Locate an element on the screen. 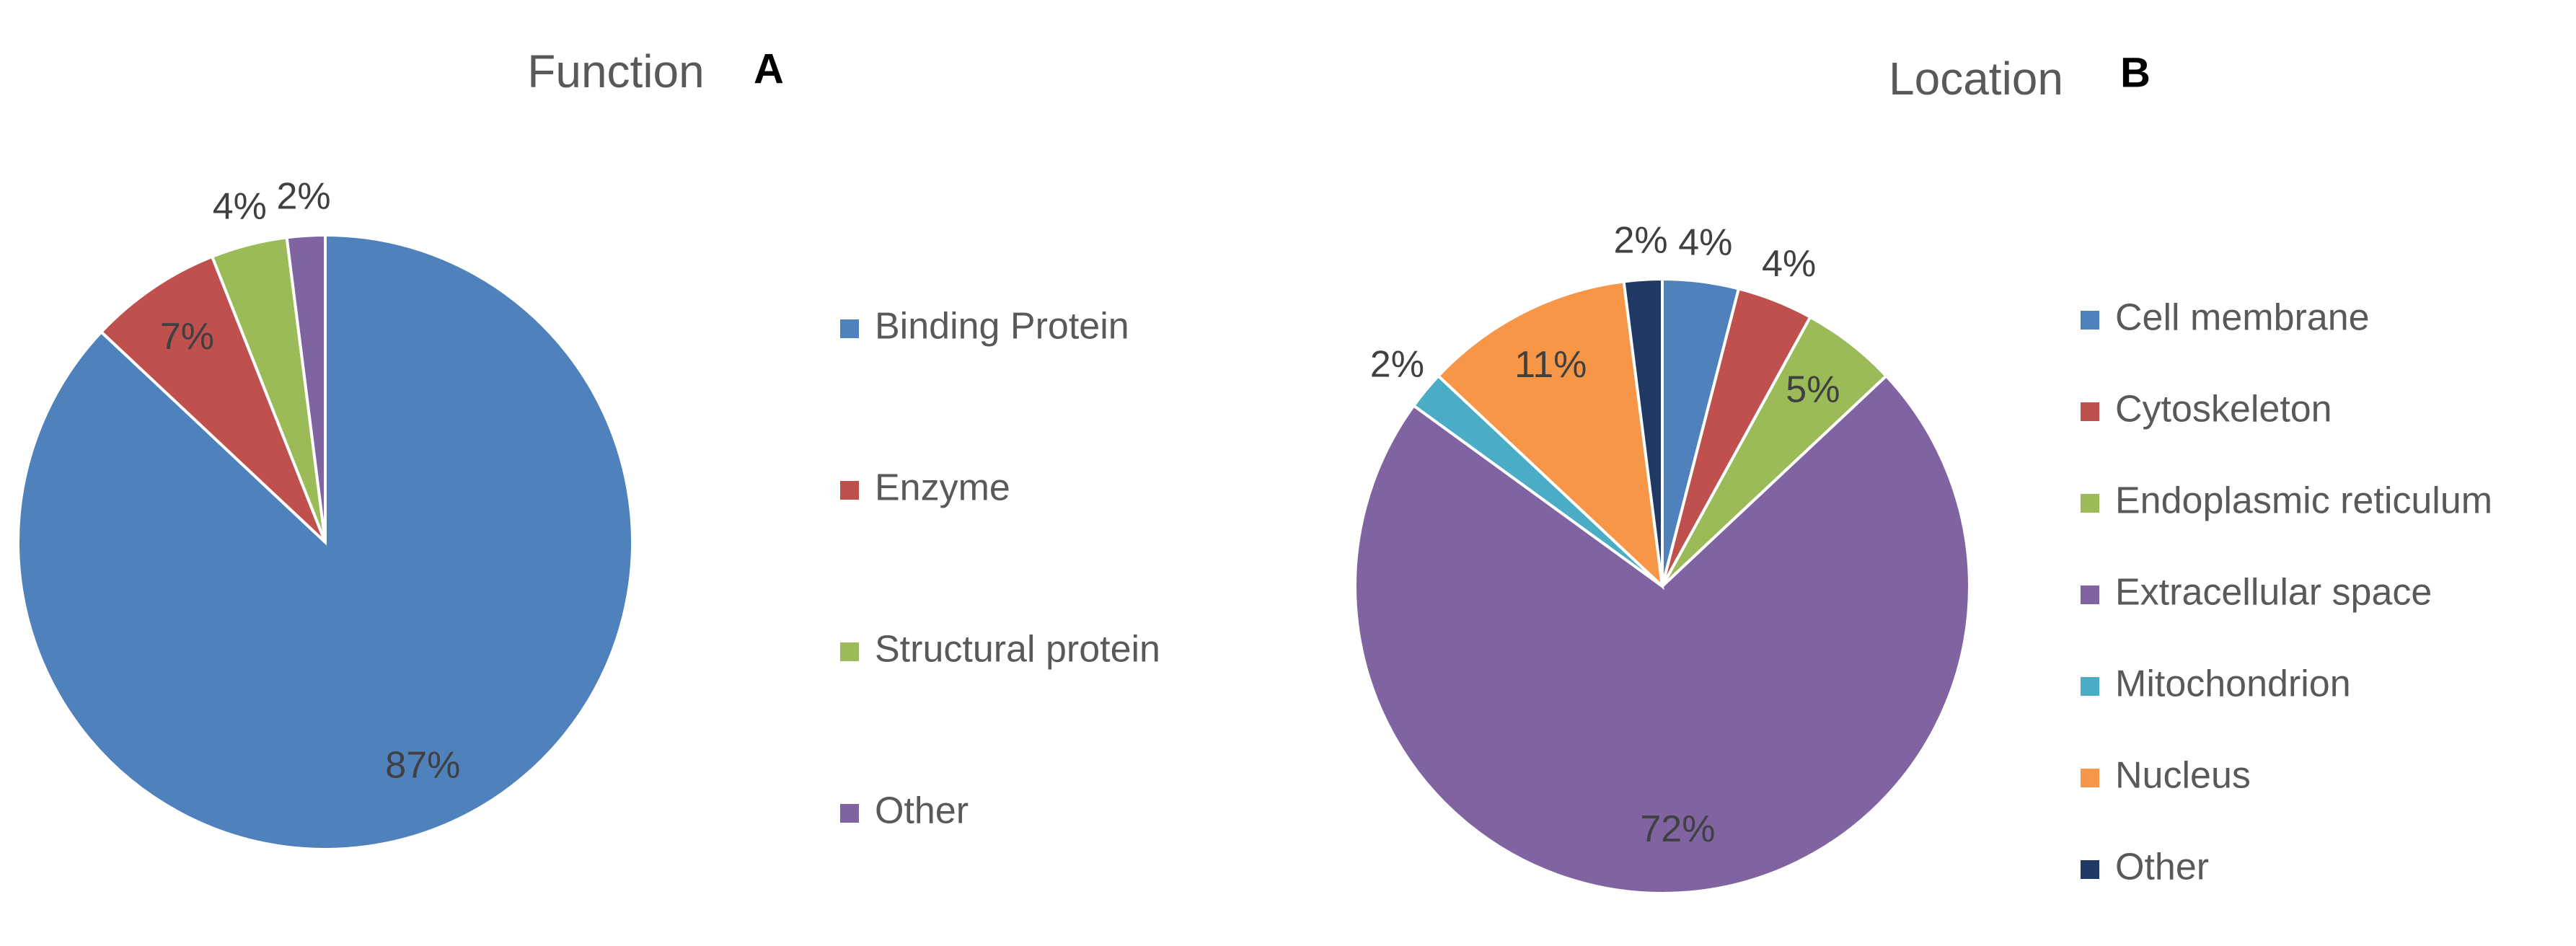 The image size is (2576, 946). legend-label: Nucleus is located at coordinates (2183, 776).